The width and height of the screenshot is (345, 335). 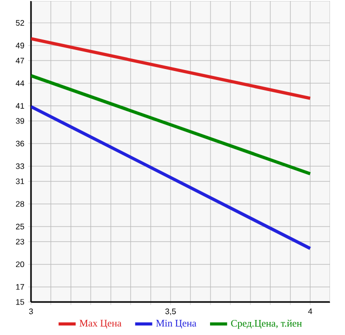 I want to click on y-tick-label: 17, so click(x=20, y=287).